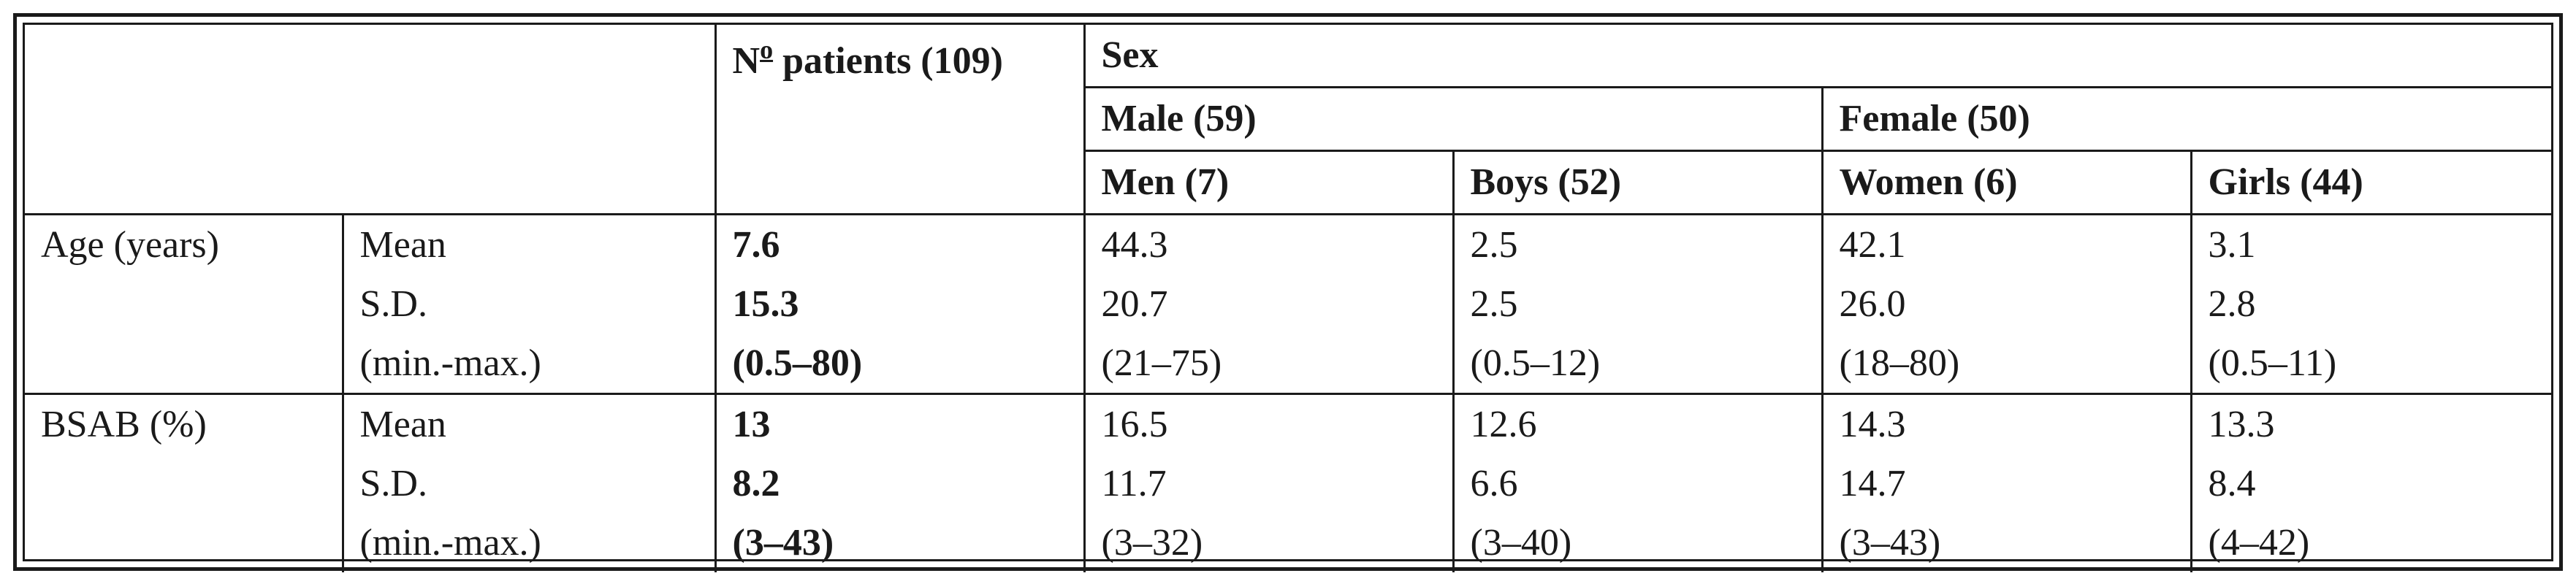 The width and height of the screenshot is (2576, 584). I want to click on patients-label: patients (109), so click(888, 61).